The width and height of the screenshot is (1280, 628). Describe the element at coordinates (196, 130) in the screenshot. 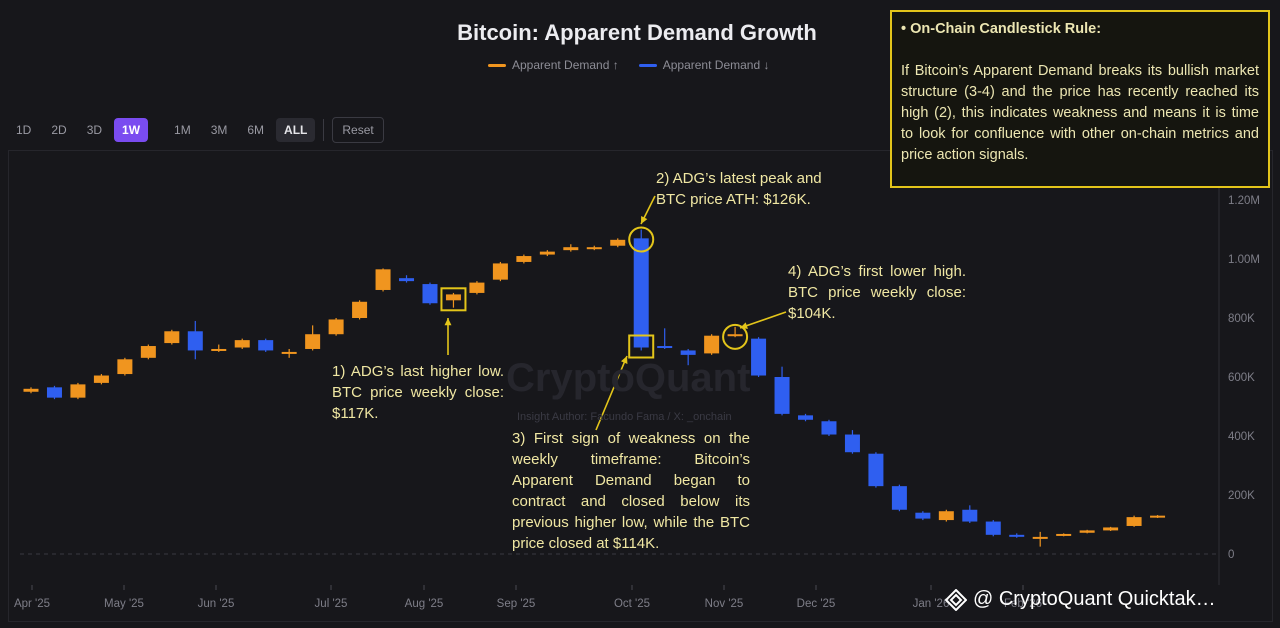

I see `range-toolbar: 1D 2D 3D 1W 1M 3M 6M ALL Reset` at that location.